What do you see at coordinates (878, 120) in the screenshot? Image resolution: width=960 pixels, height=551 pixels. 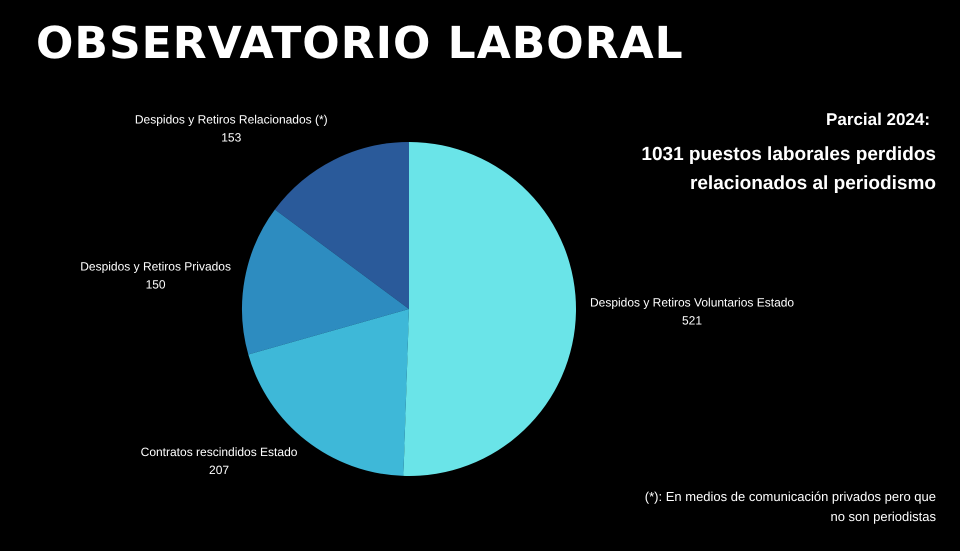 I see `text: Parcial 2024:` at bounding box center [878, 120].